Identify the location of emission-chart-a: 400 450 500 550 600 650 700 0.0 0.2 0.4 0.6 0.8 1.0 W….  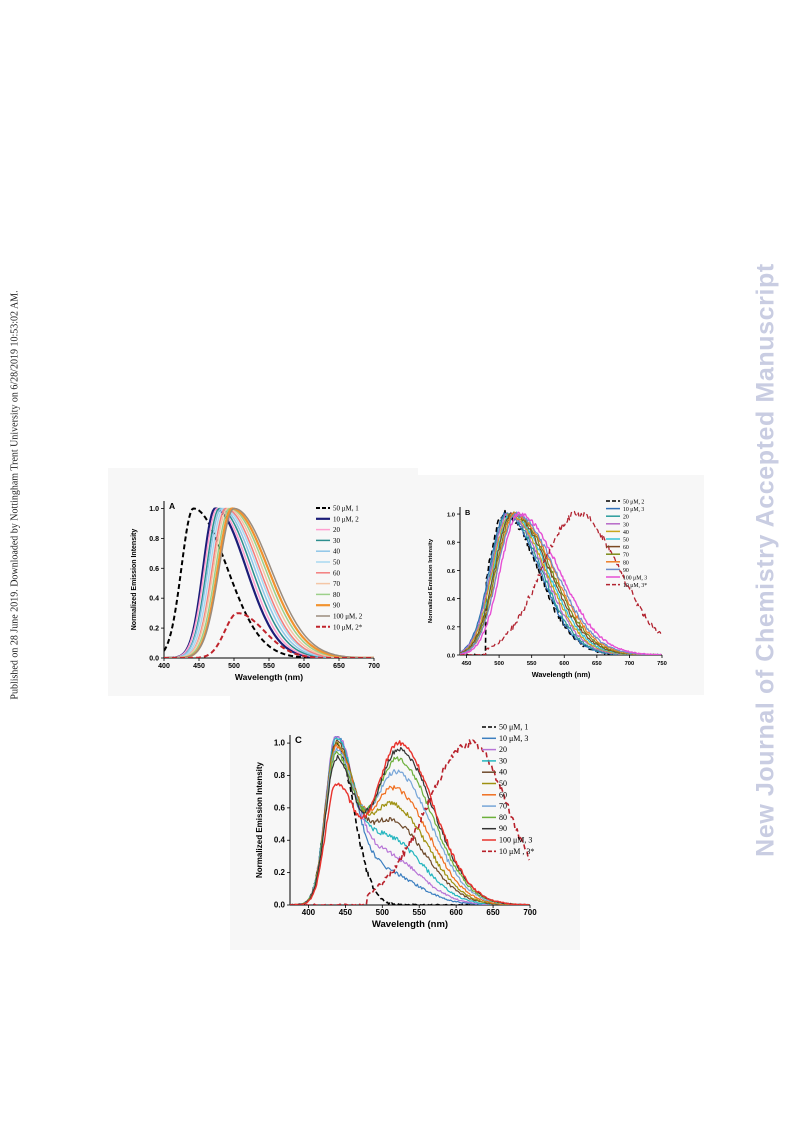
(263, 582).